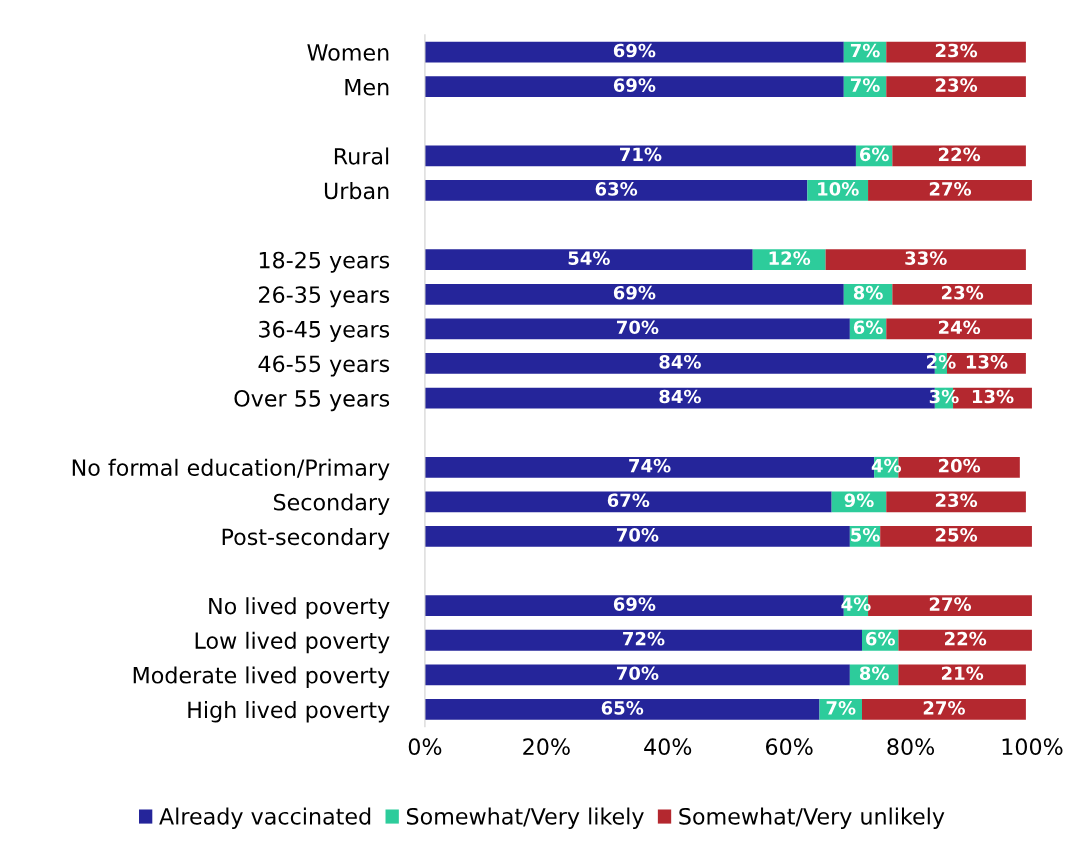 Image resolution: width=1084 pixels, height=849 pixels. Describe the element at coordinates (789, 747) in the screenshot. I see `x-tick-label: 60%` at that location.